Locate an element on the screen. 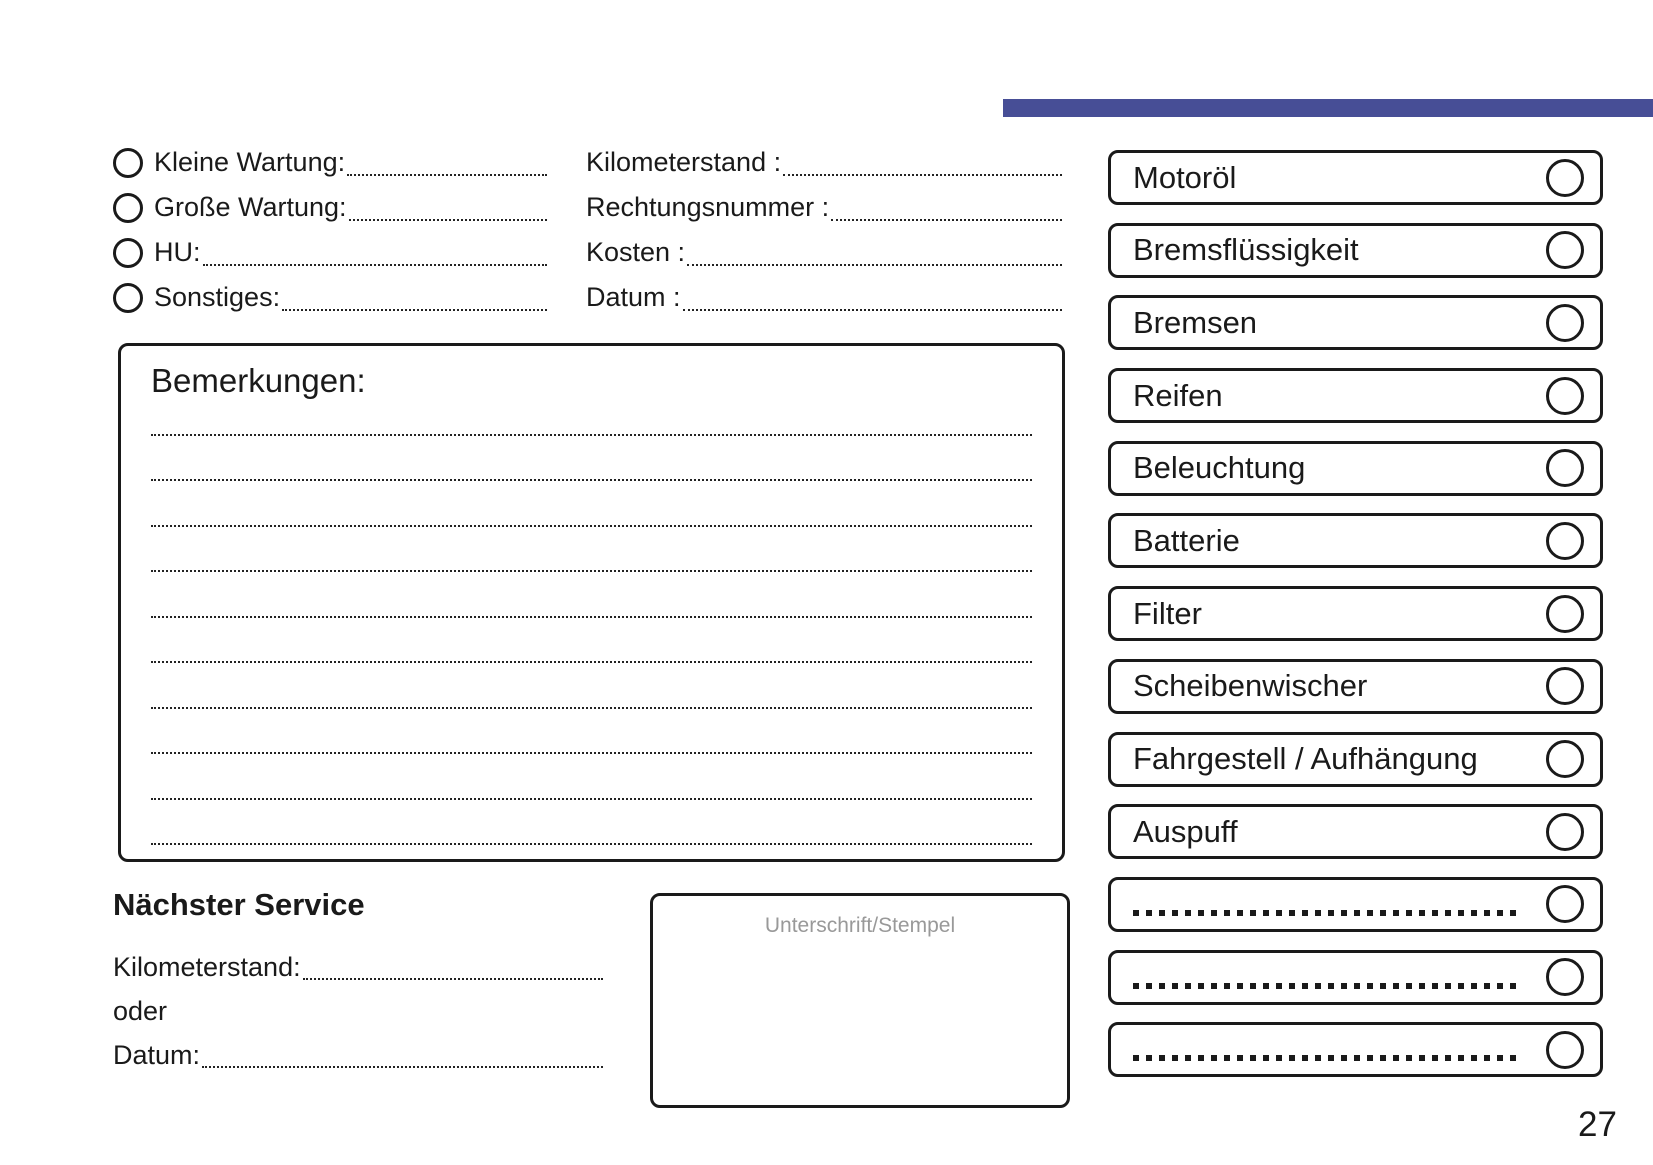  checklist-item: Batterie is located at coordinates (1355, 541).